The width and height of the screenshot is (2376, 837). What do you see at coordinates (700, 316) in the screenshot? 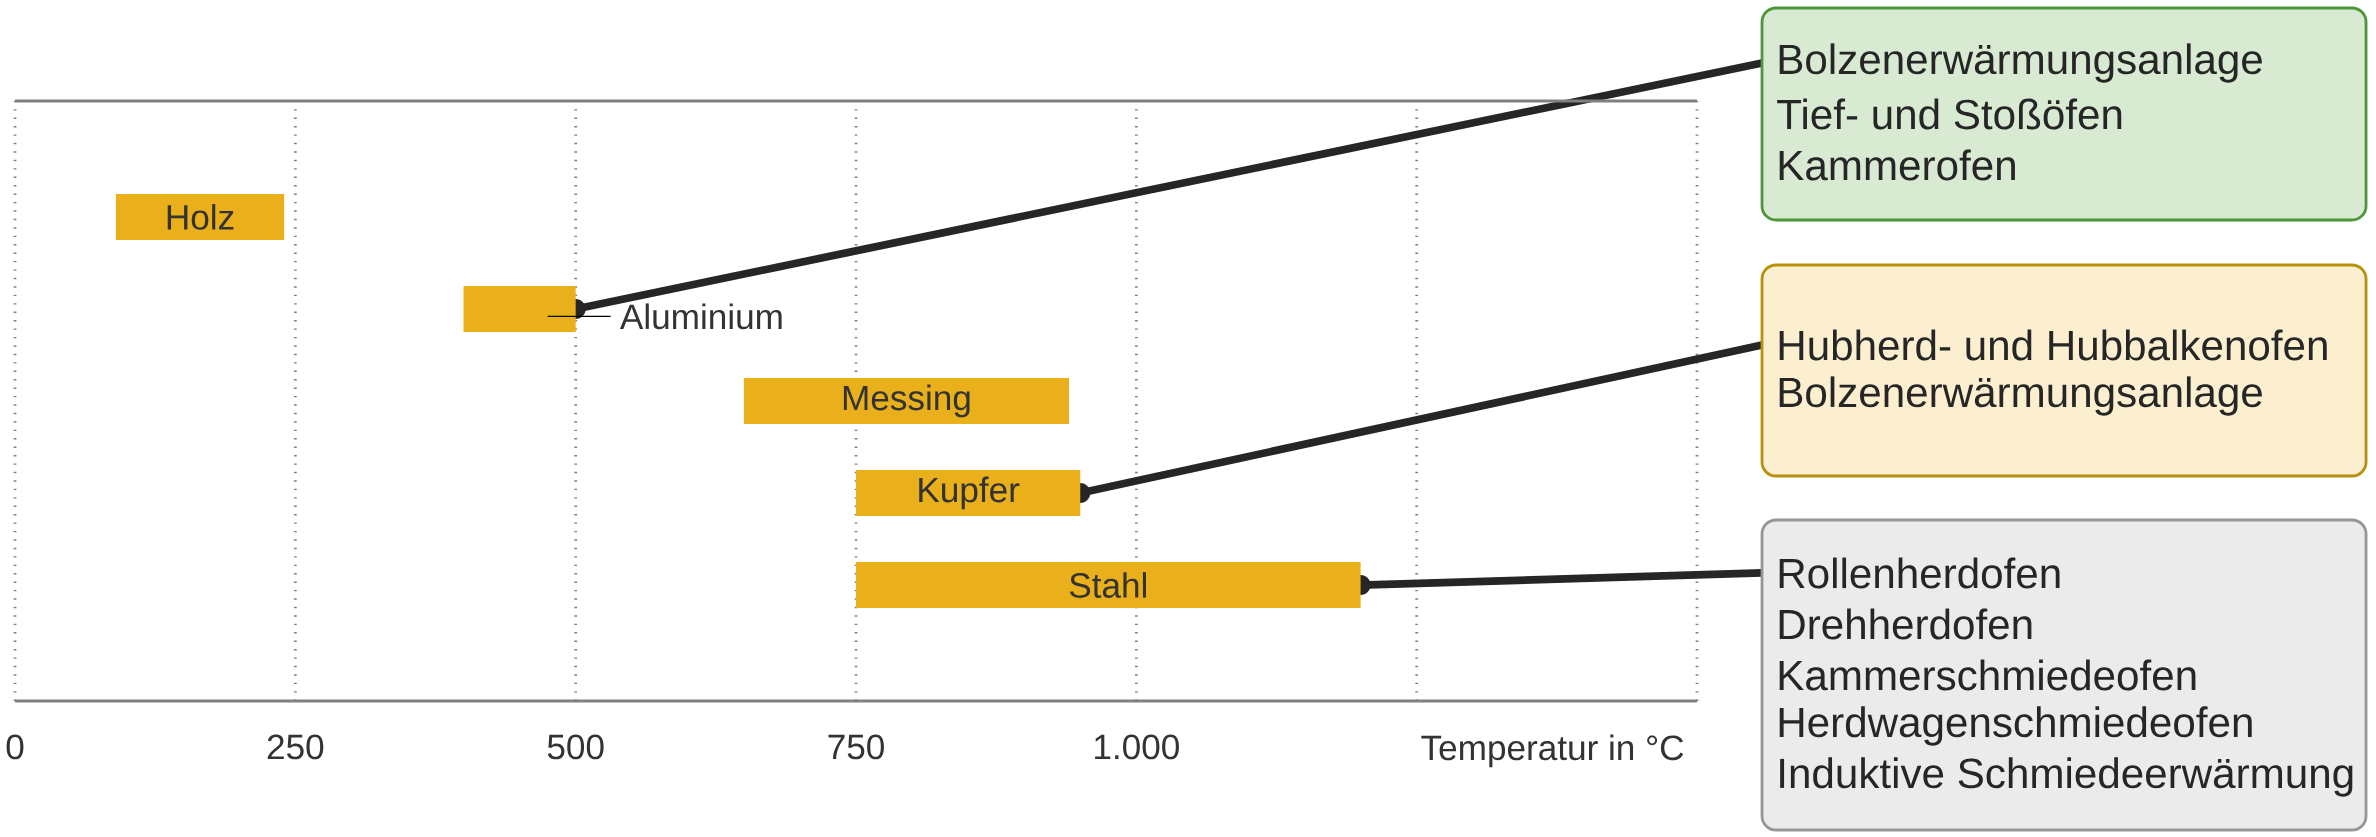
I see `y-tick-label: Aluminium` at bounding box center [700, 316].